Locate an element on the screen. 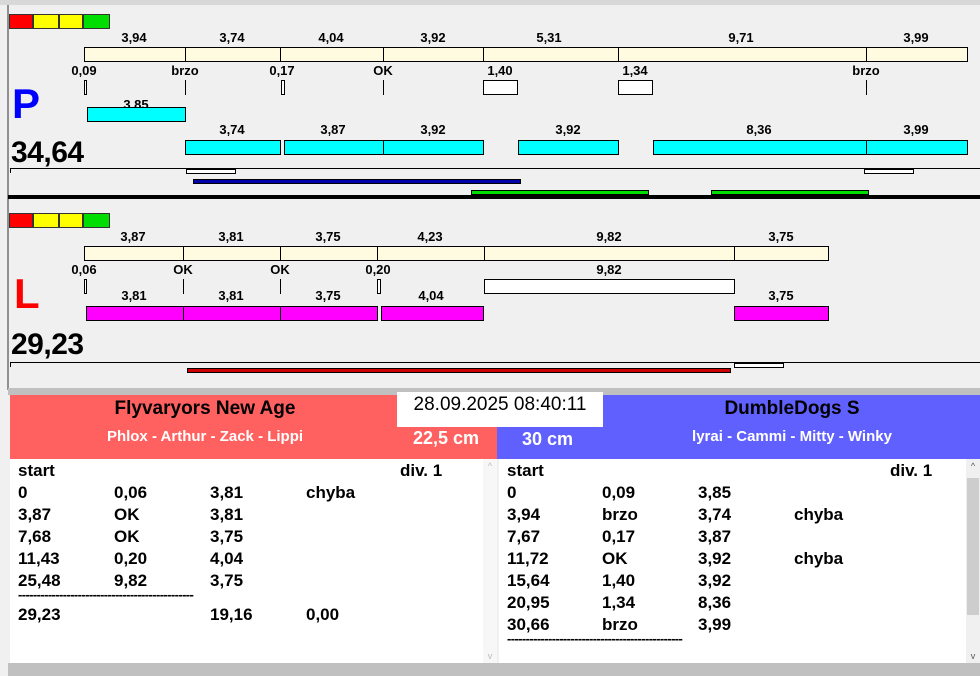 The width and height of the screenshot is (980, 676). lap-time-label: 3,81 is located at coordinates (134, 295).